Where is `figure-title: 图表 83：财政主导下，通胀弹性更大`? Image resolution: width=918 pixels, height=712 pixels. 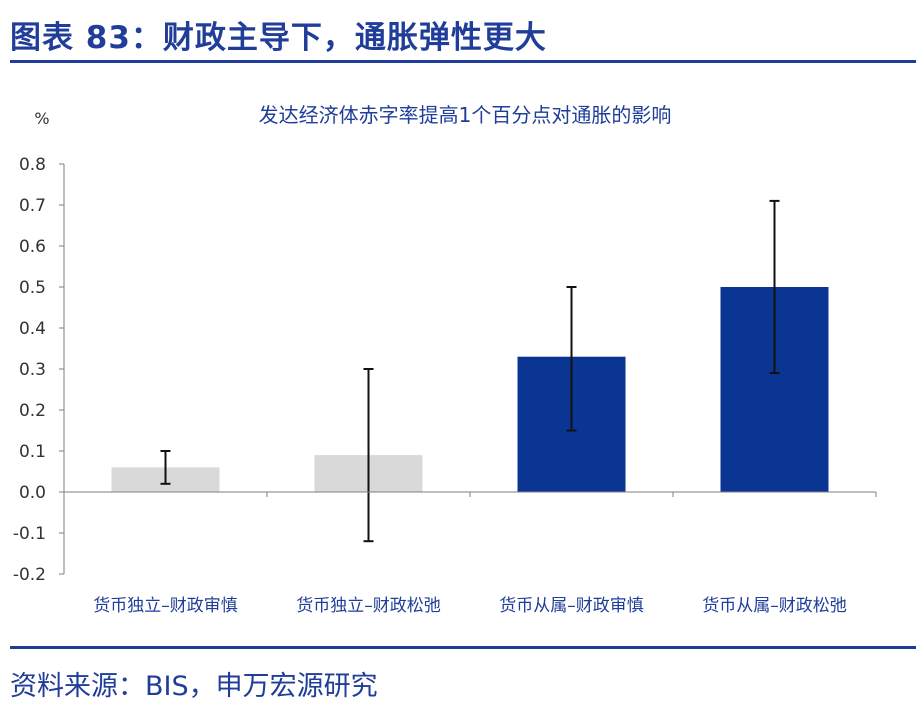
figure-title: 图表 83：财政主导下，通胀弹性更大 is located at coordinates (278, 38).